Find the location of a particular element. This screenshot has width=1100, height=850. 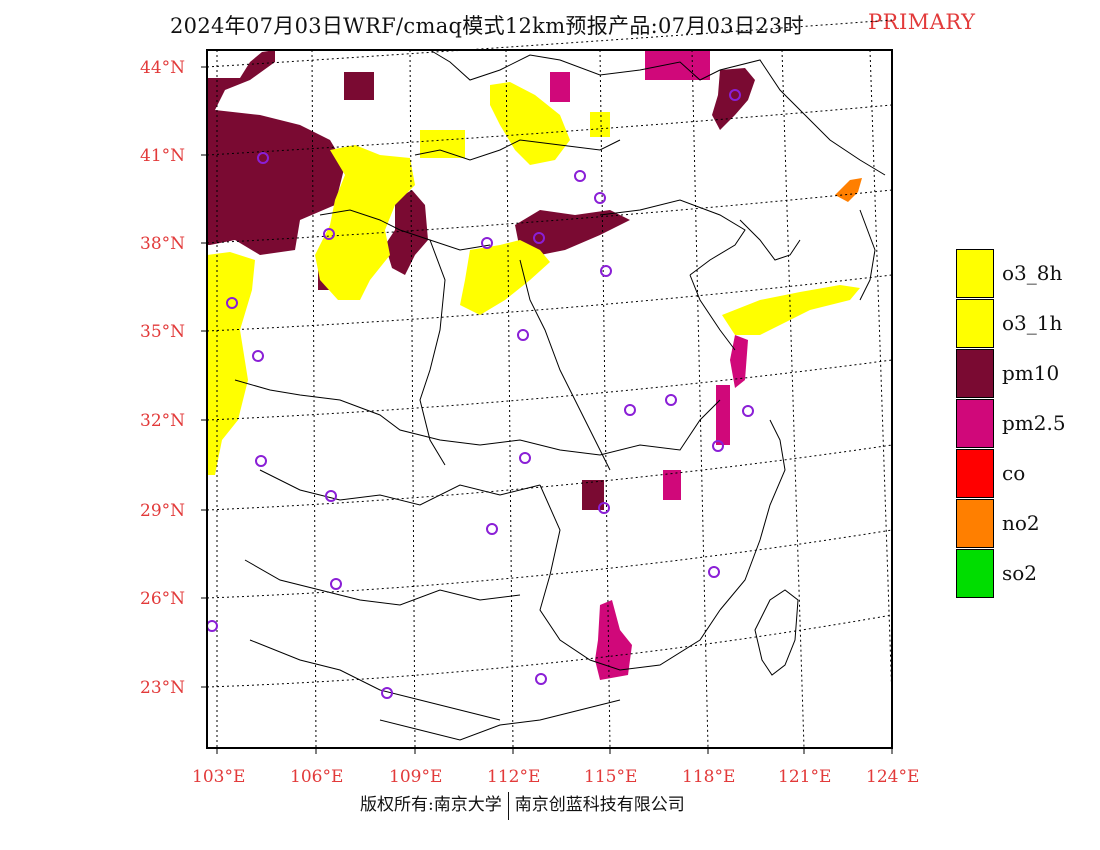

pm25-region-anhui is located at coordinates (723, 415).